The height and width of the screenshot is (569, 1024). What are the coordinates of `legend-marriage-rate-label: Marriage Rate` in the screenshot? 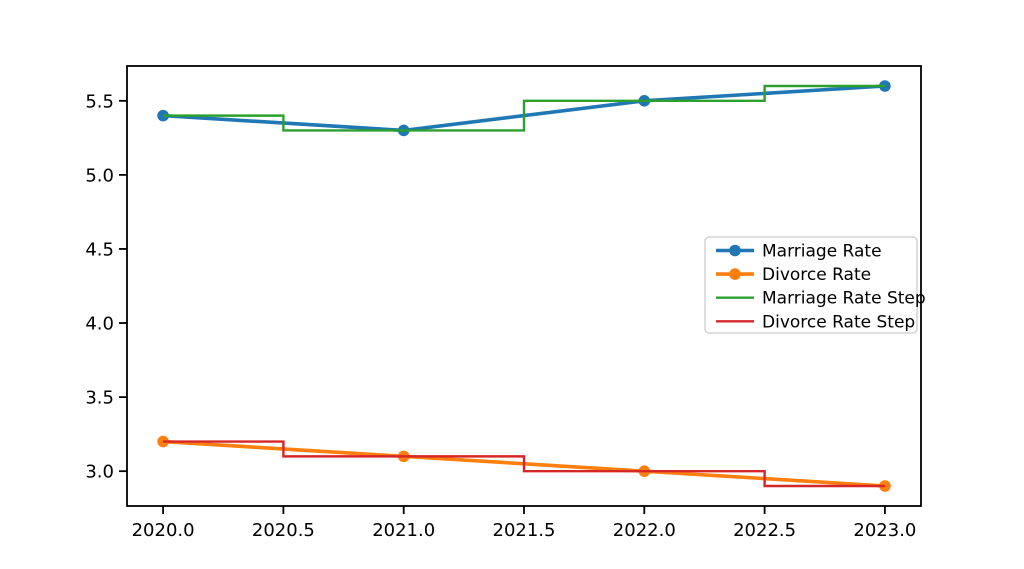 It's located at (822, 252).